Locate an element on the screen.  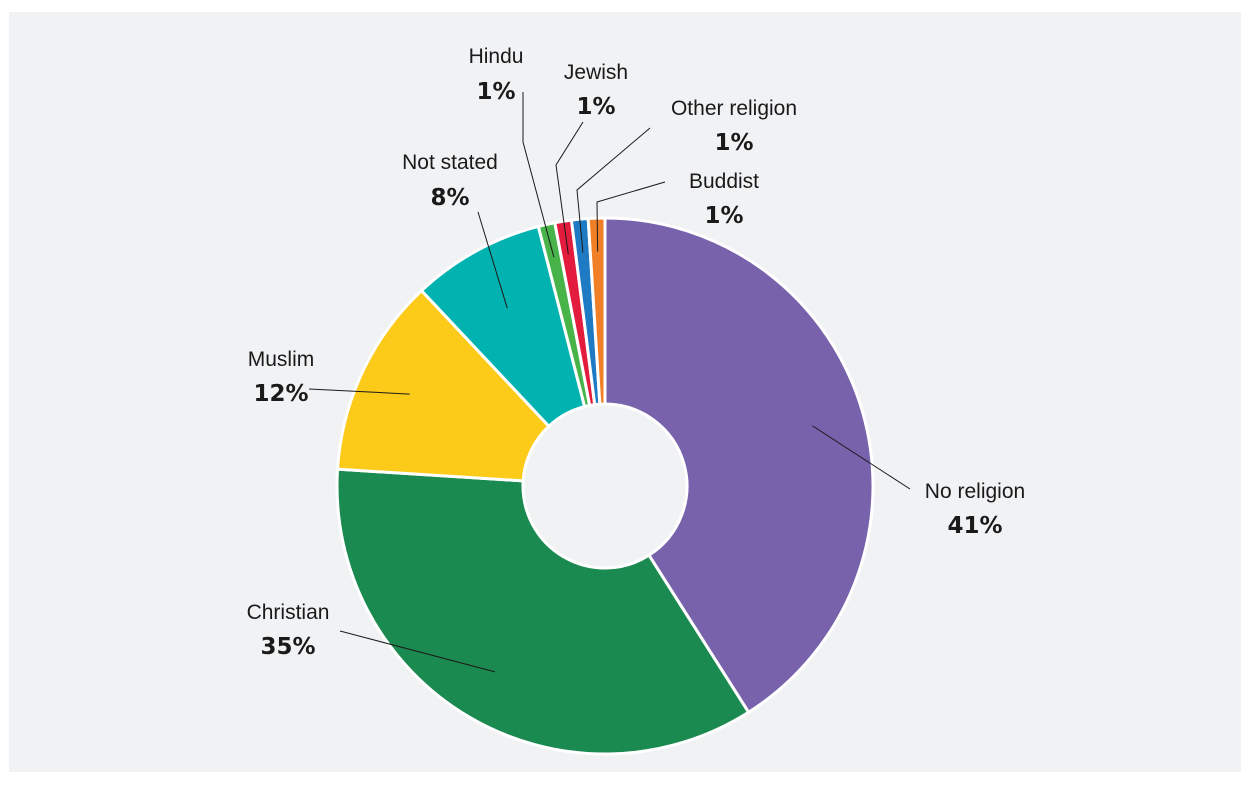
label-name-christian: Christian is located at coordinates (288, 612).